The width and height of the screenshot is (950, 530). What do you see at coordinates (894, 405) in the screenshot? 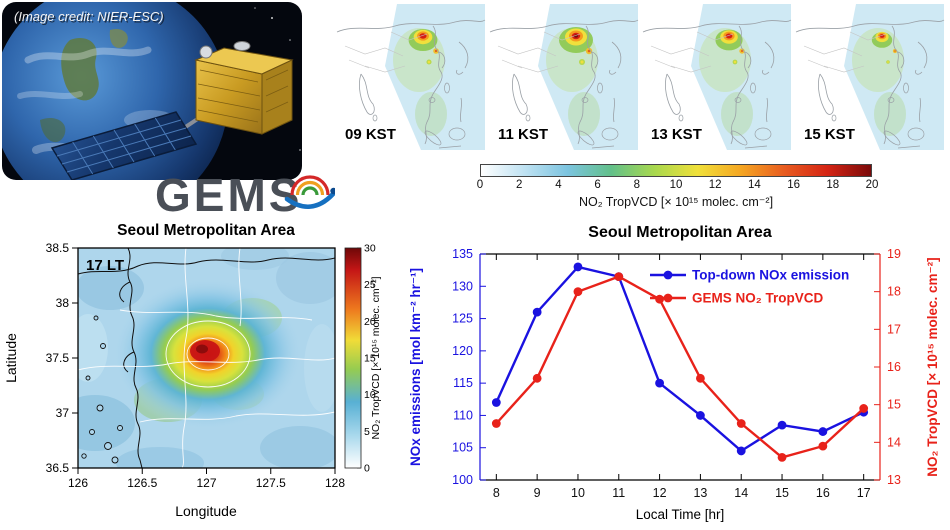
I see `right-tick-label: 15` at bounding box center [894, 405].